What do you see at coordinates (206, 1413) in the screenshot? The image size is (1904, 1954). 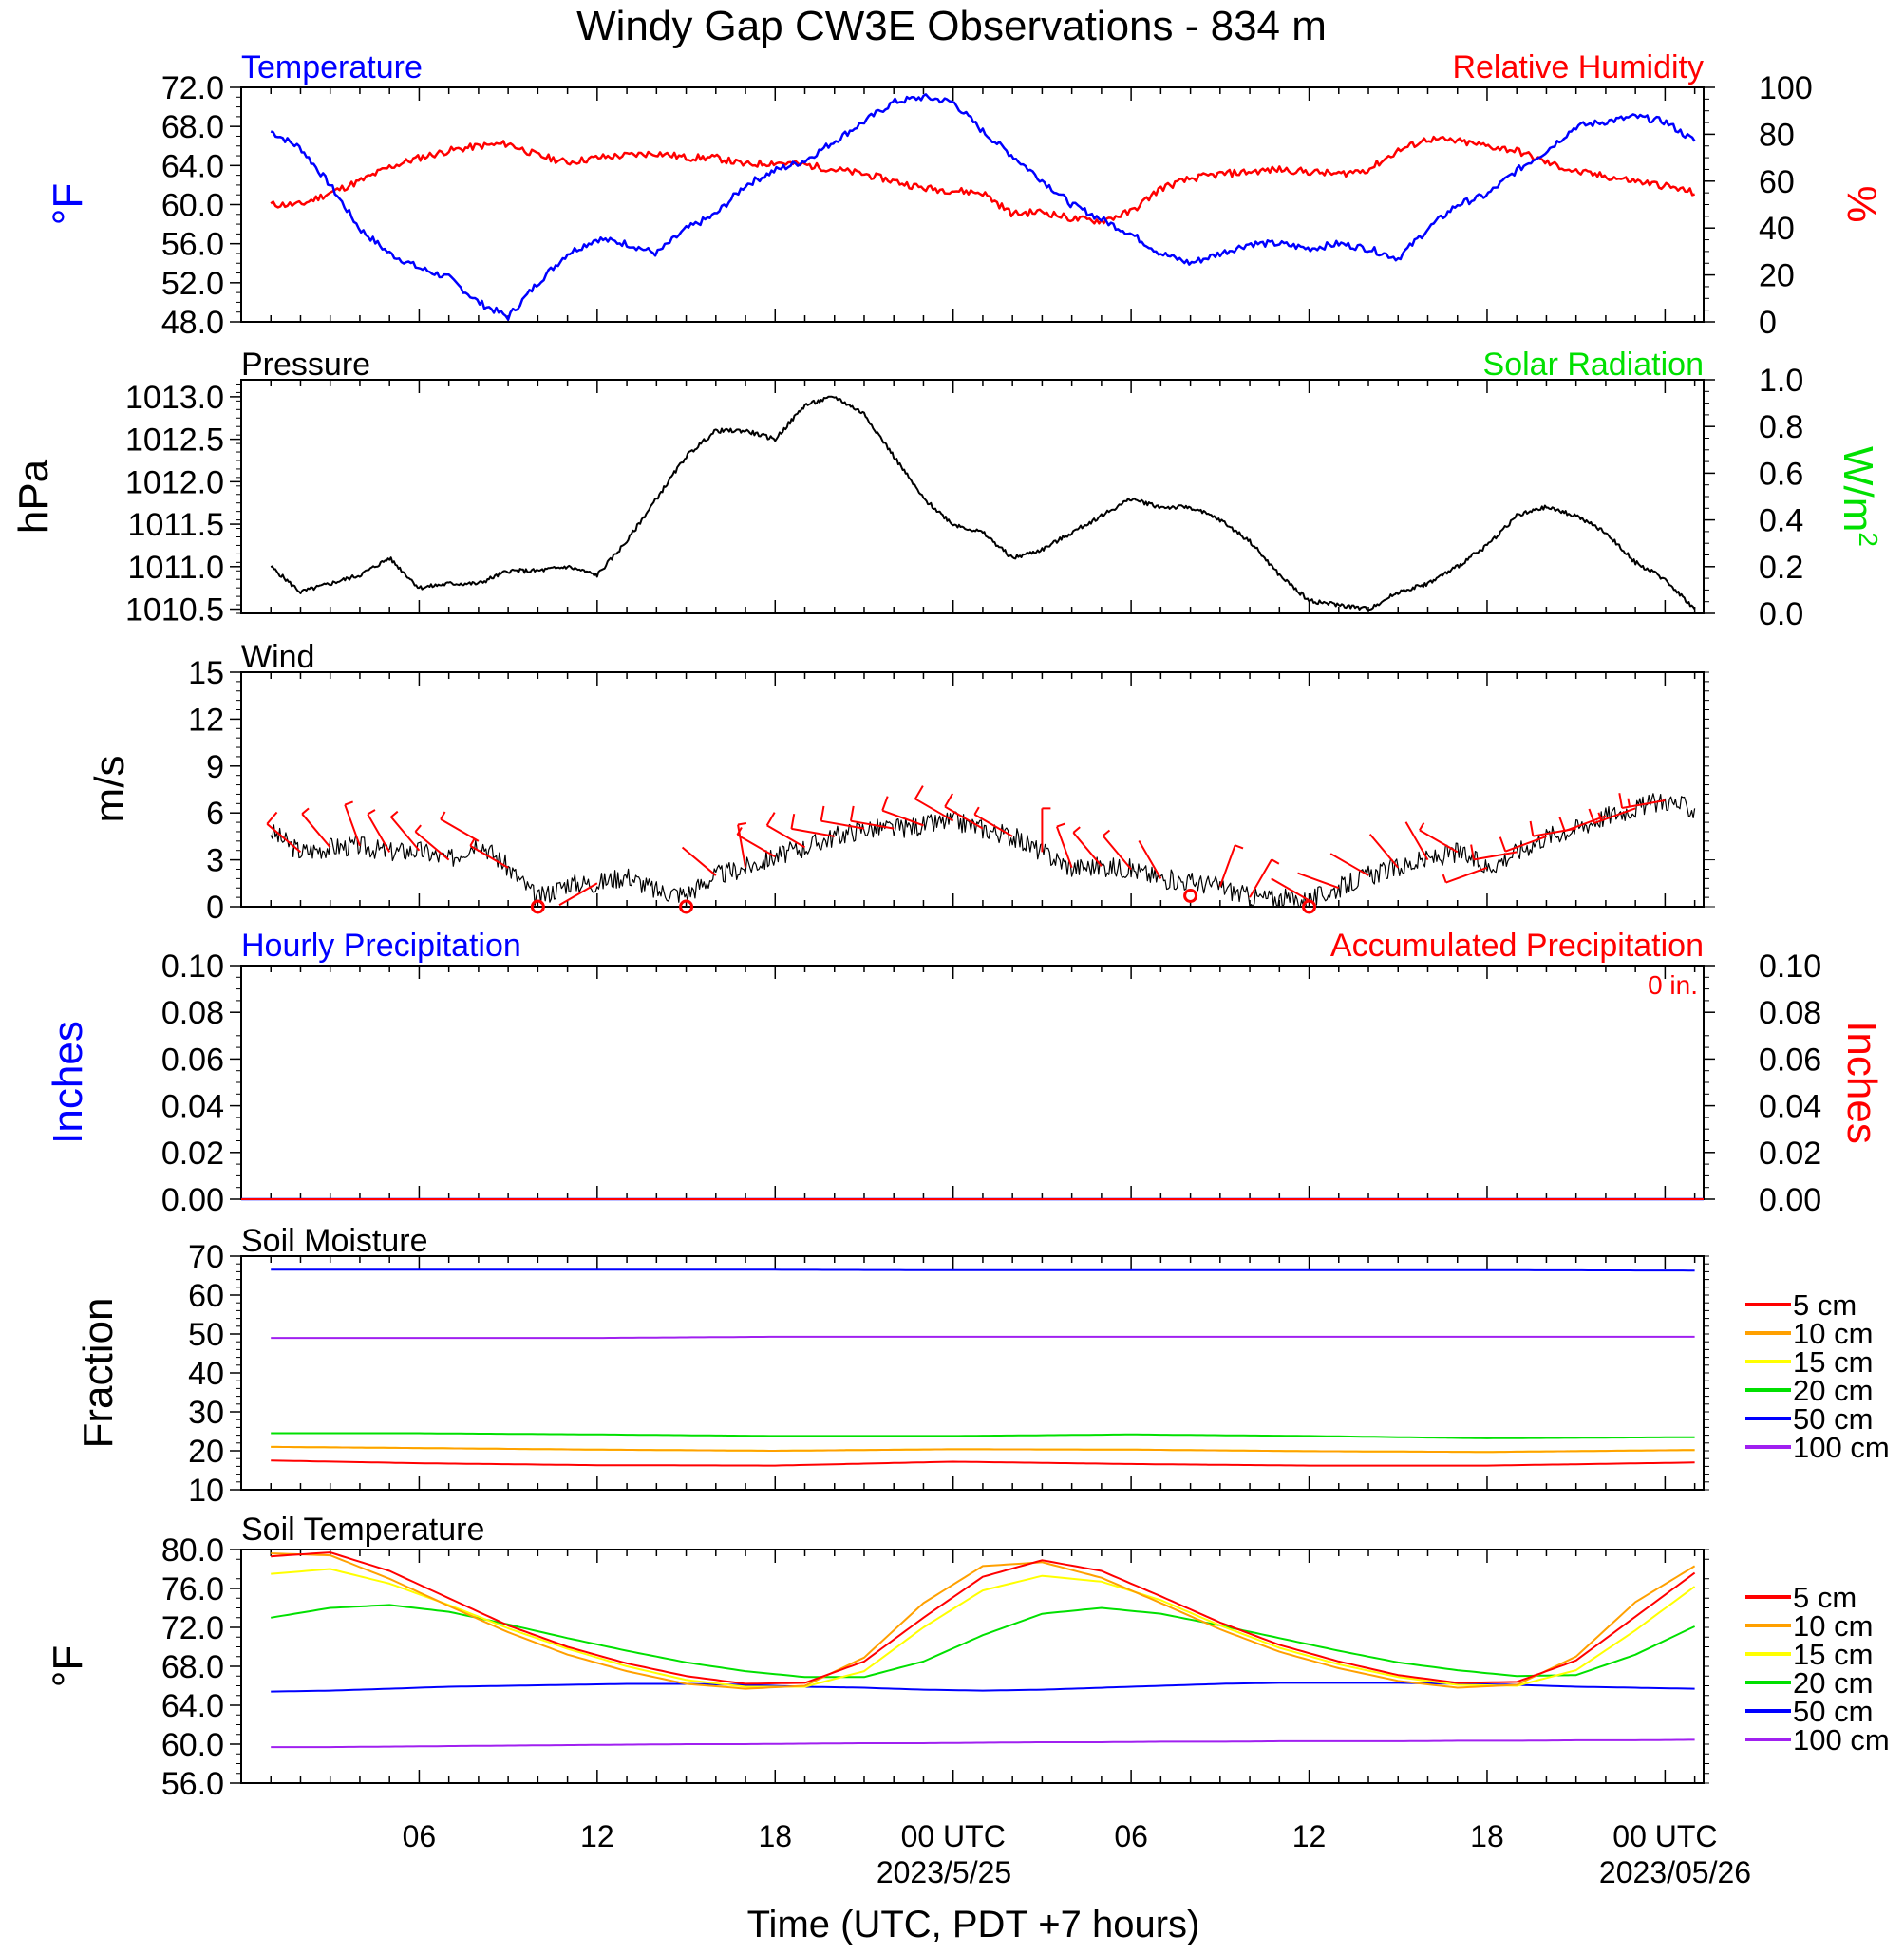 I see `y-tick-label: 30` at bounding box center [206, 1413].